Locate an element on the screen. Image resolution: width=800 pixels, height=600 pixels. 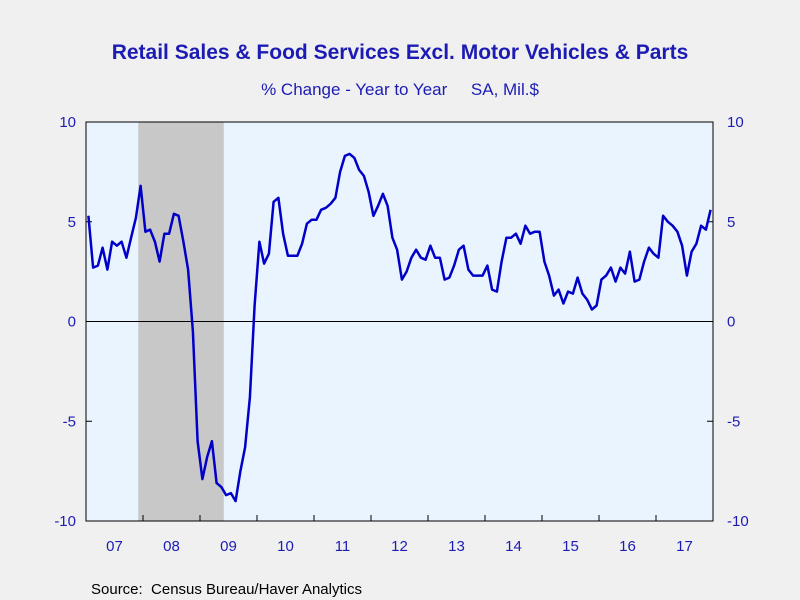
y-tick-label-right: 10 is located at coordinates (735, 122).